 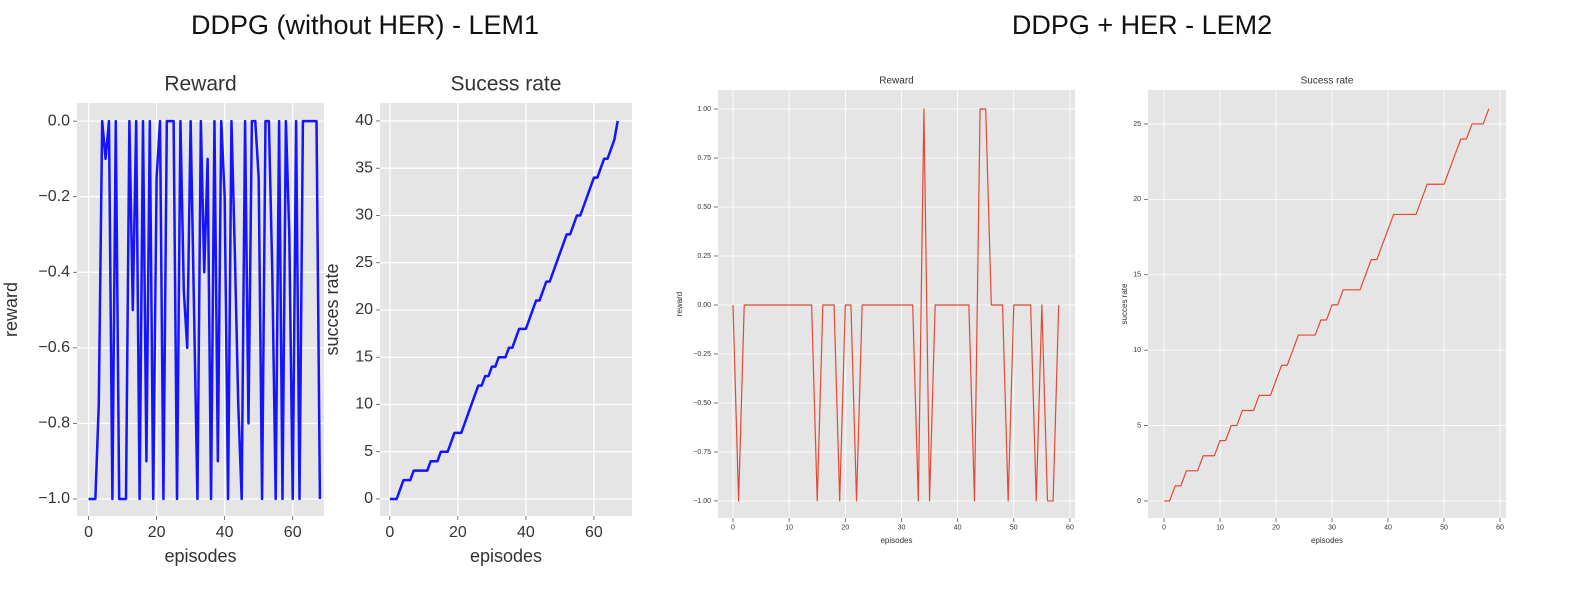 I want to click on y-tick-label: −0.2, so click(x=54, y=196).